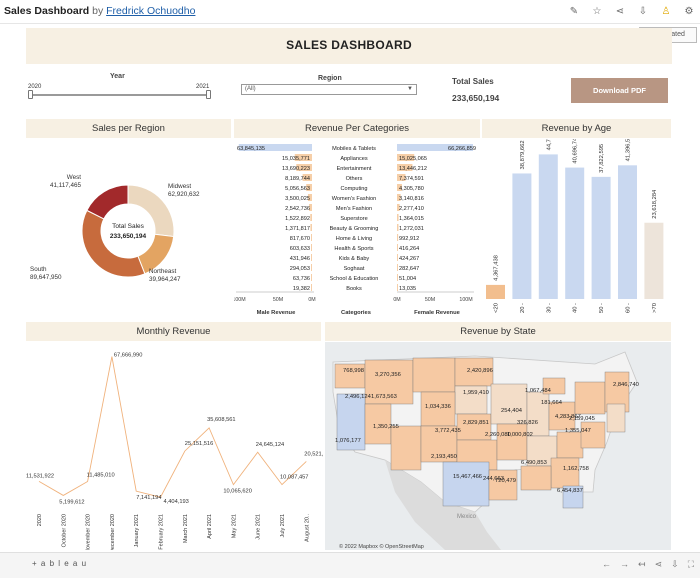  What do you see at coordinates (357, 128) in the screenshot?
I see `revenue-per-categories-title: Revenue Per Categories` at bounding box center [357, 128].